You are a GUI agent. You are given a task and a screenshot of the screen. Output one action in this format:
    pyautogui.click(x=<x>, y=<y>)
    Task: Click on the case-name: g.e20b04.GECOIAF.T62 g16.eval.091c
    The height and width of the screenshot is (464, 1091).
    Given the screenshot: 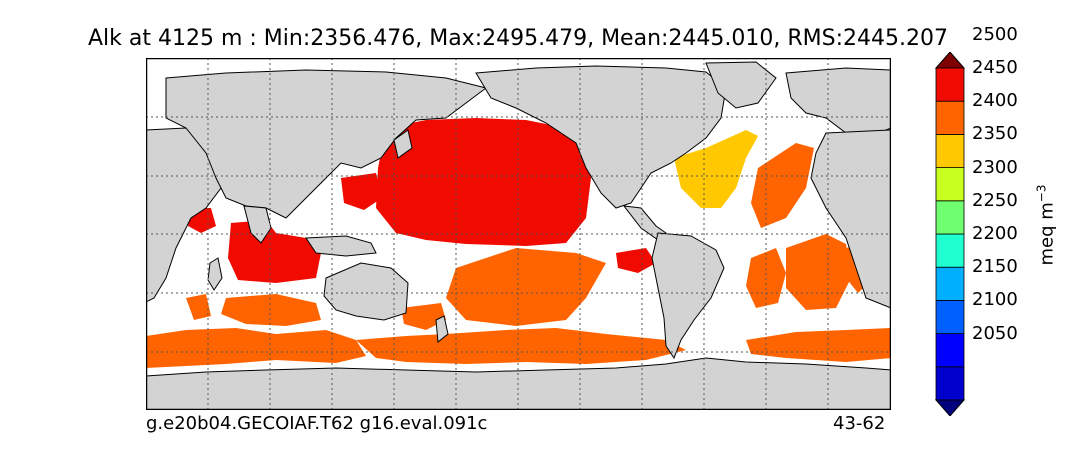 What is the action you would take?
    pyautogui.click(x=317, y=423)
    